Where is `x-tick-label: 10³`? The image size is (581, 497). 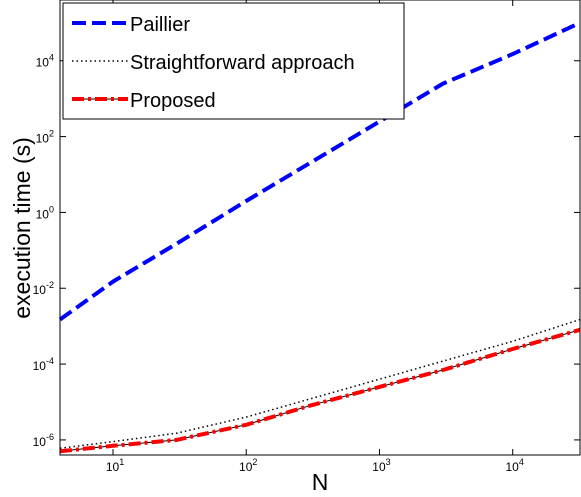 x-tick-label: 10³ is located at coordinates (381, 465).